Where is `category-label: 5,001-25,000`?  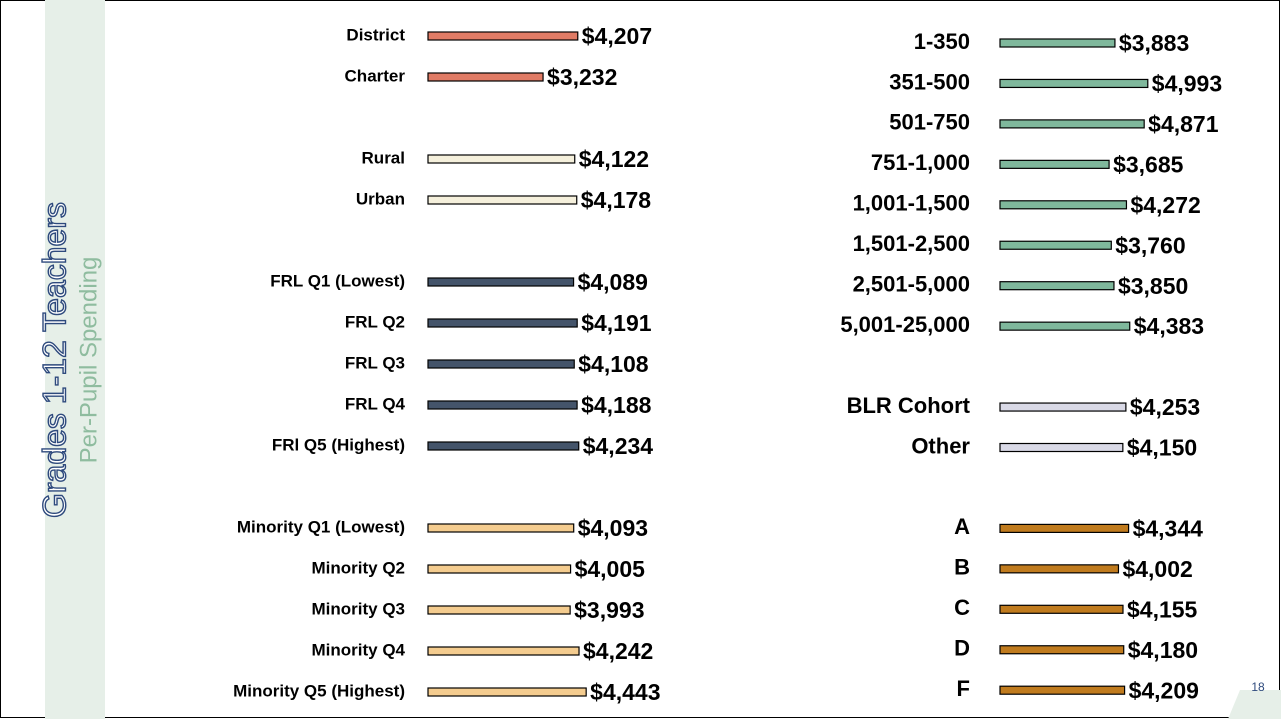
category-label: 5,001-25,000 is located at coordinates (905, 324).